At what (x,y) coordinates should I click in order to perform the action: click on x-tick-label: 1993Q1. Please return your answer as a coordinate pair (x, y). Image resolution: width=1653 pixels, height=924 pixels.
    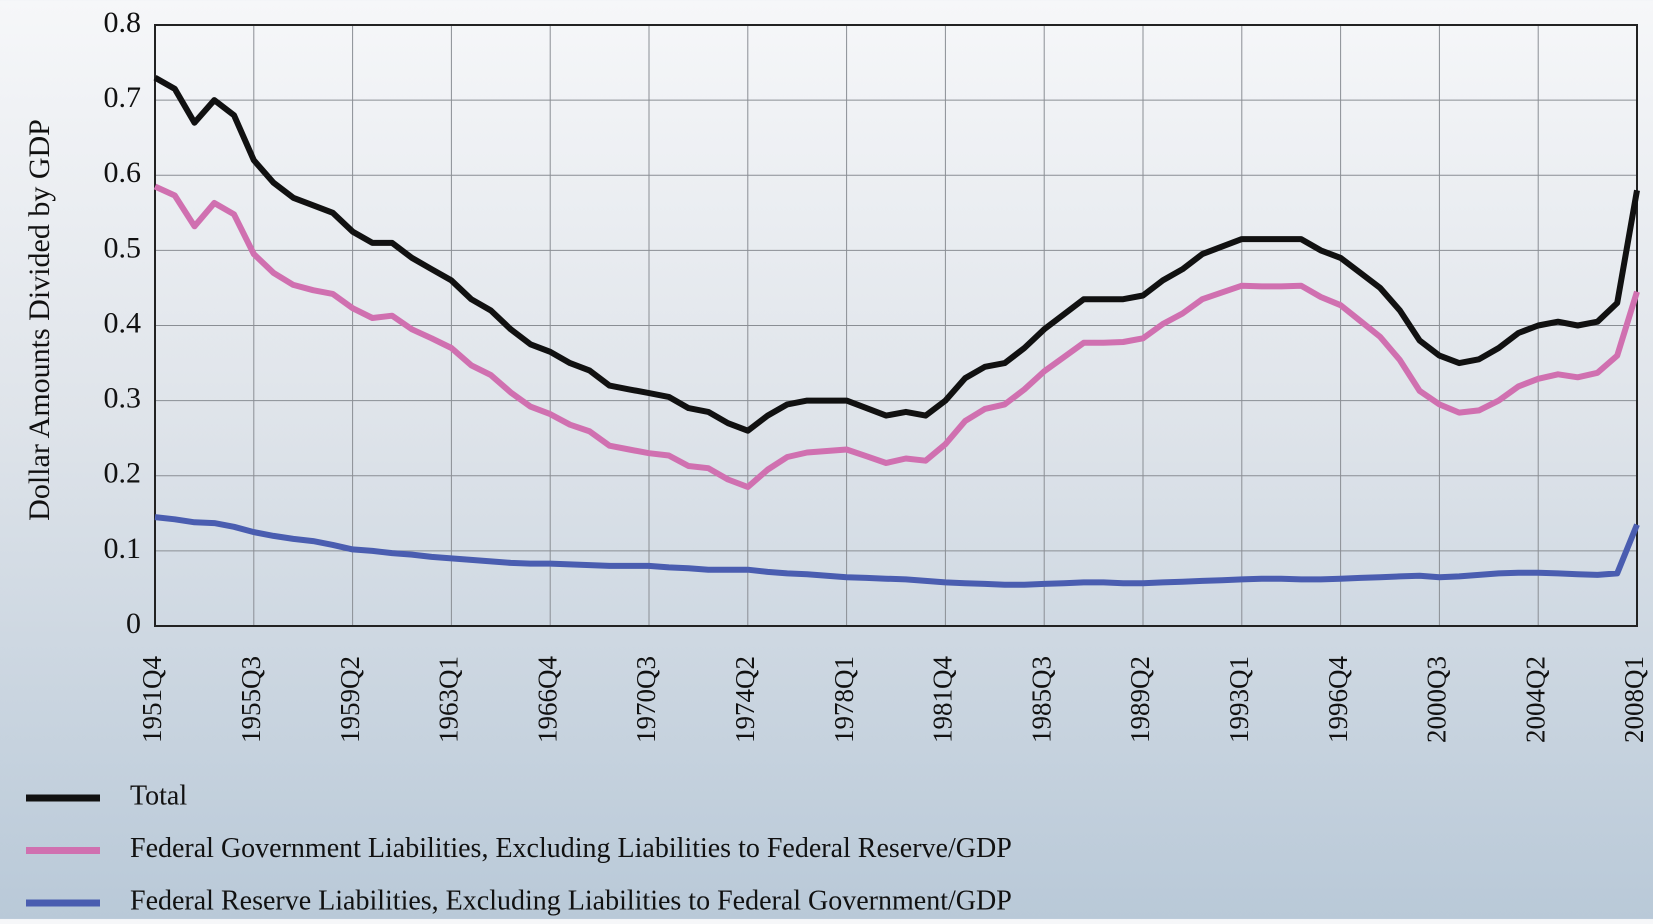
    Looking at the image, I should click on (1239, 699).